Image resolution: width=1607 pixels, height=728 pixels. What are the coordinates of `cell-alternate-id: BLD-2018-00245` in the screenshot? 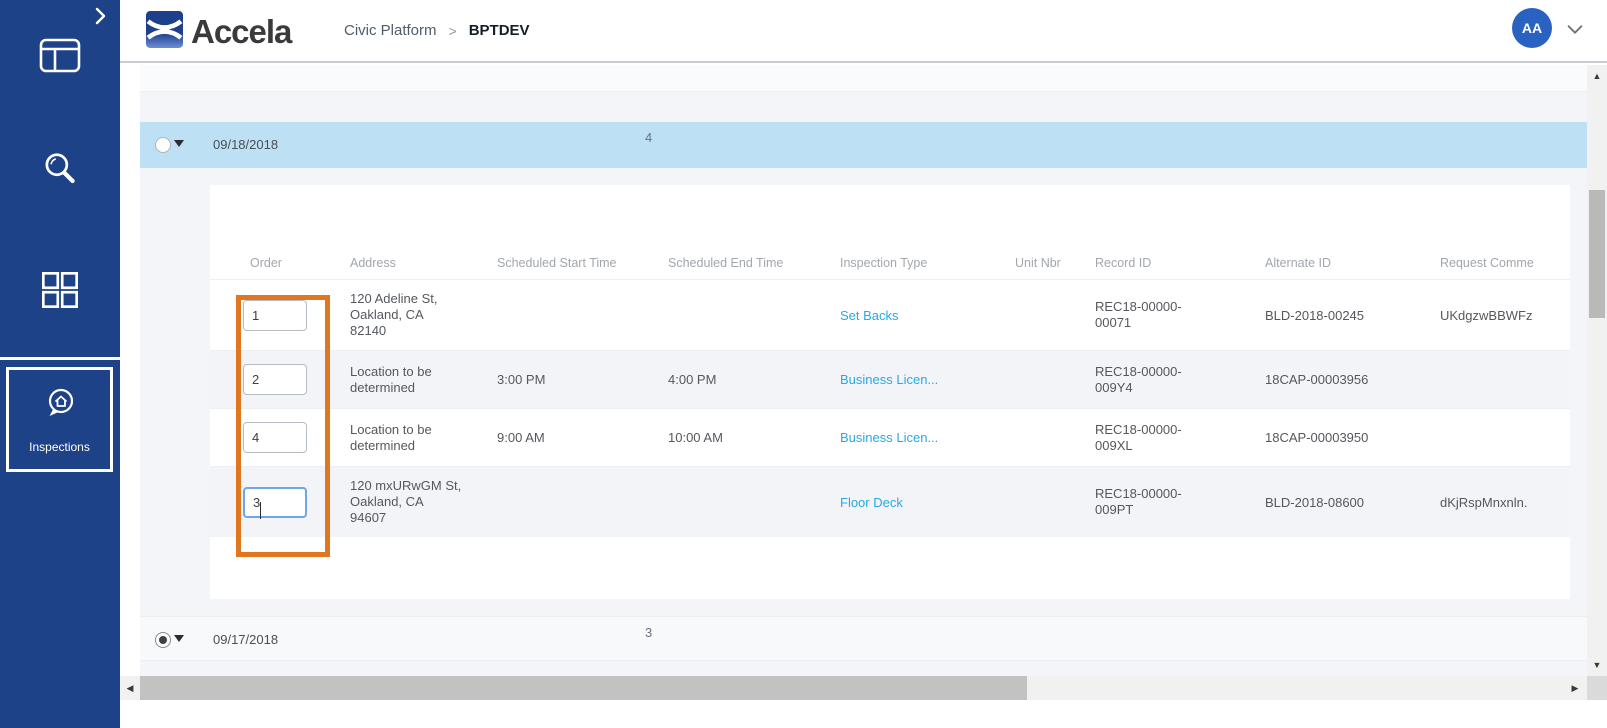 It's located at (1315, 315).